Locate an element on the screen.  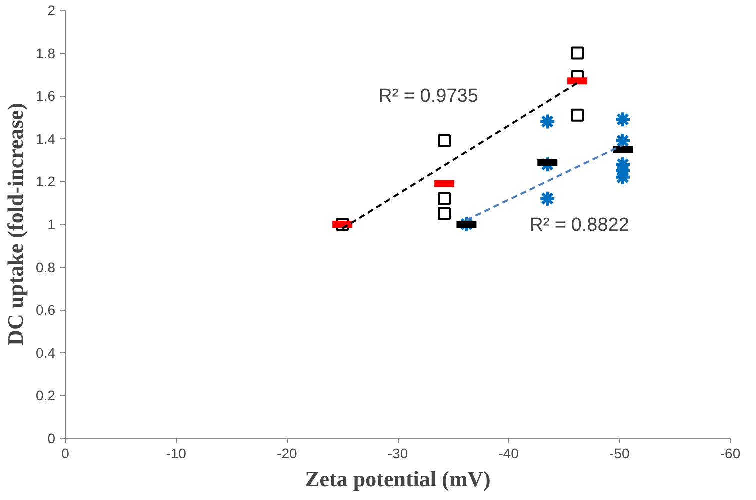
y-tick-label: 2 is located at coordinates (52, 10).